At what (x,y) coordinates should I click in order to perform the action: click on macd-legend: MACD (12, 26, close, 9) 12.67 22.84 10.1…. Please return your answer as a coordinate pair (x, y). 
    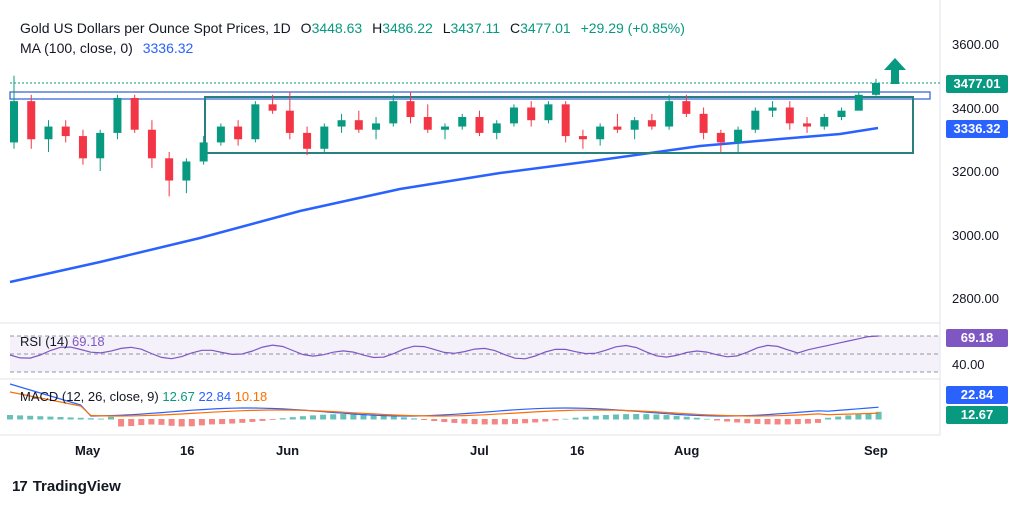
    Looking at the image, I should click on (143, 396).